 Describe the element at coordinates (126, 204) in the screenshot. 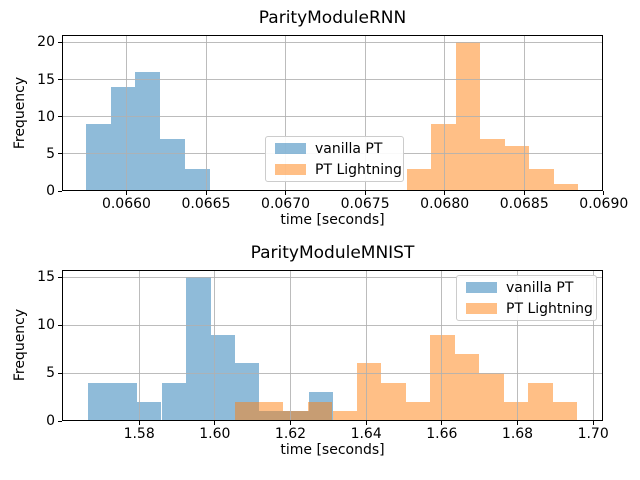

I see `x-tick-label: 0.0660` at that location.